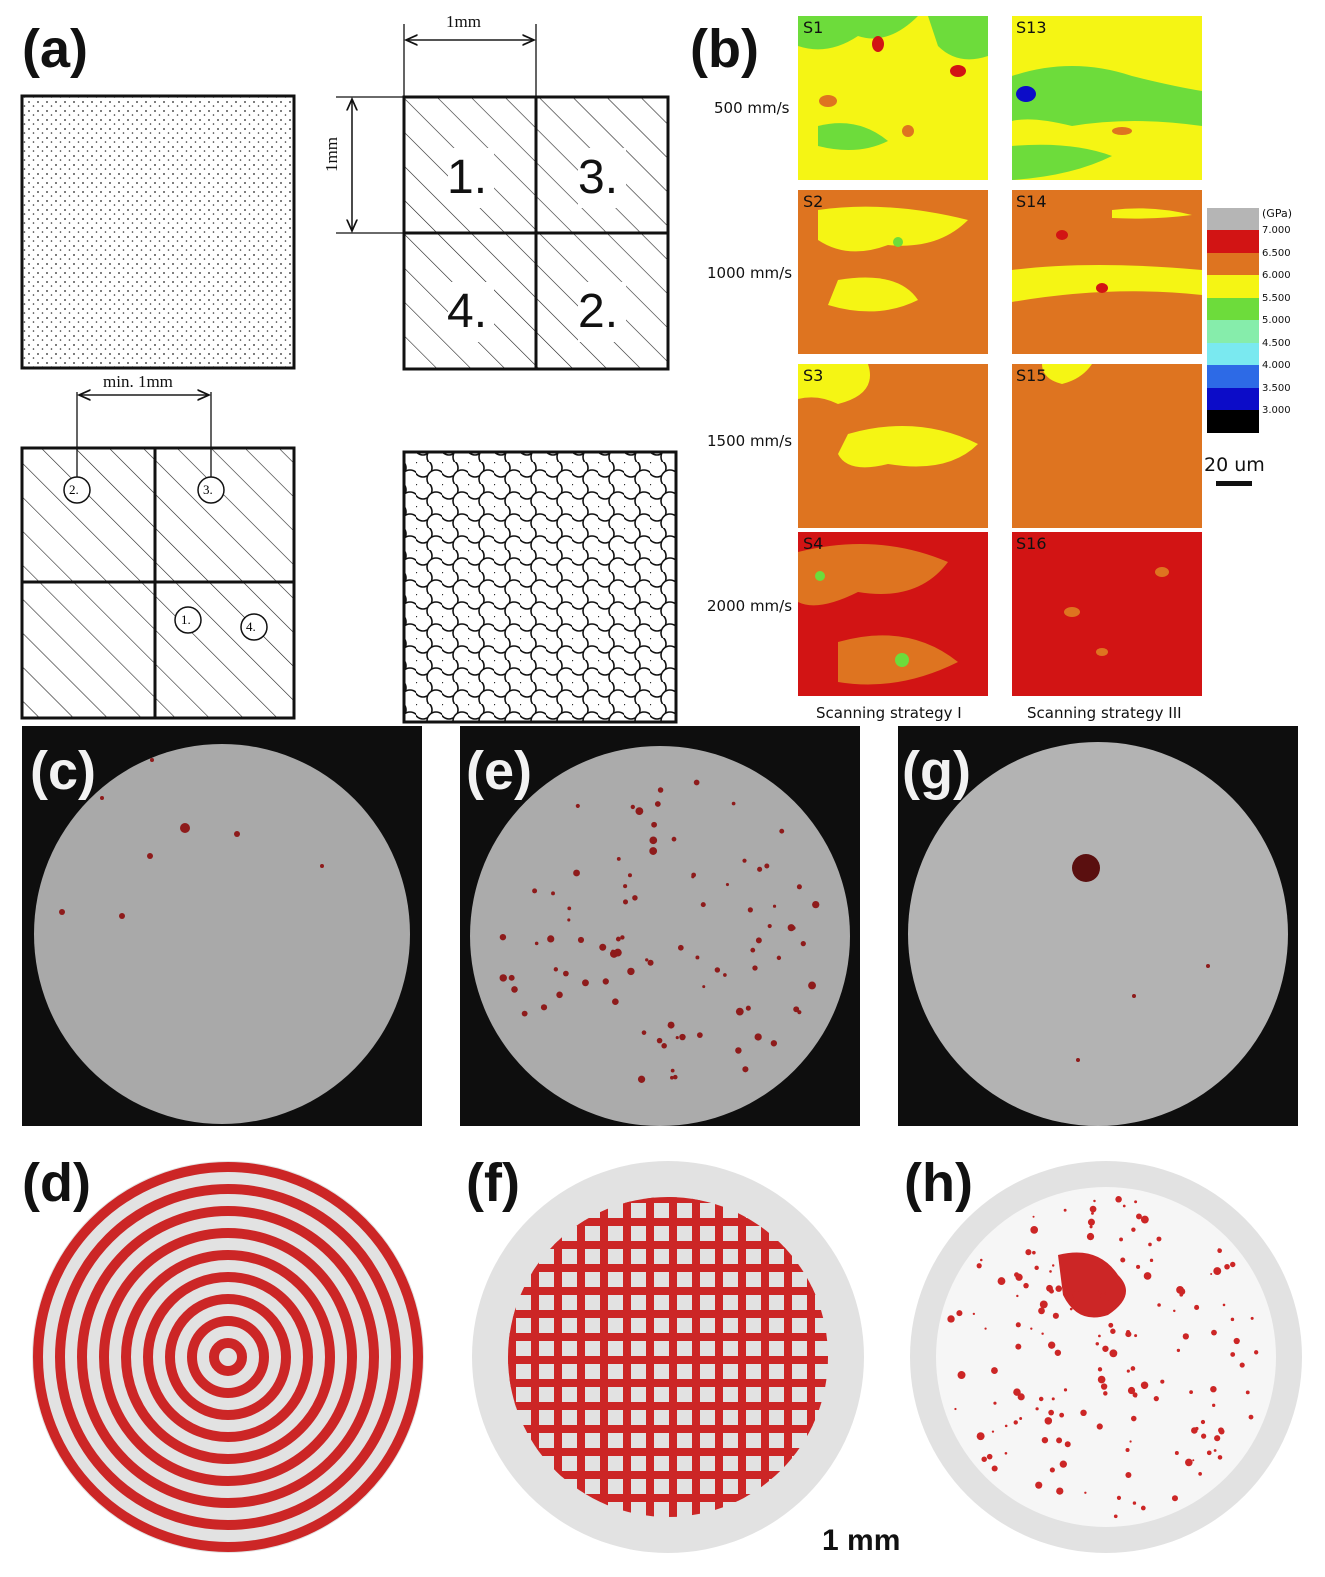  What do you see at coordinates (540, 587) in the screenshot?
I see `circle-packing-square` at bounding box center [540, 587].